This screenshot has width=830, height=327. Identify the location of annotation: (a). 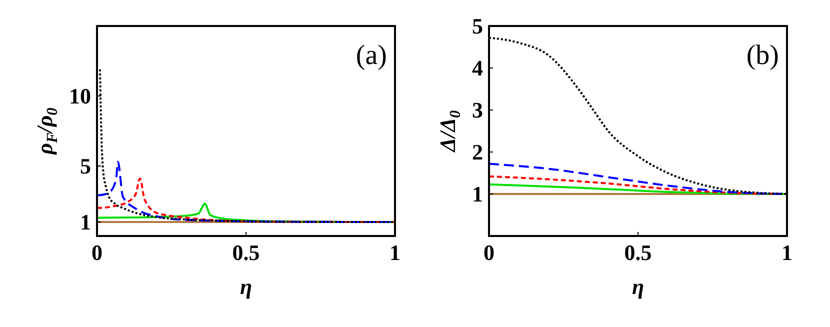
(371, 55).